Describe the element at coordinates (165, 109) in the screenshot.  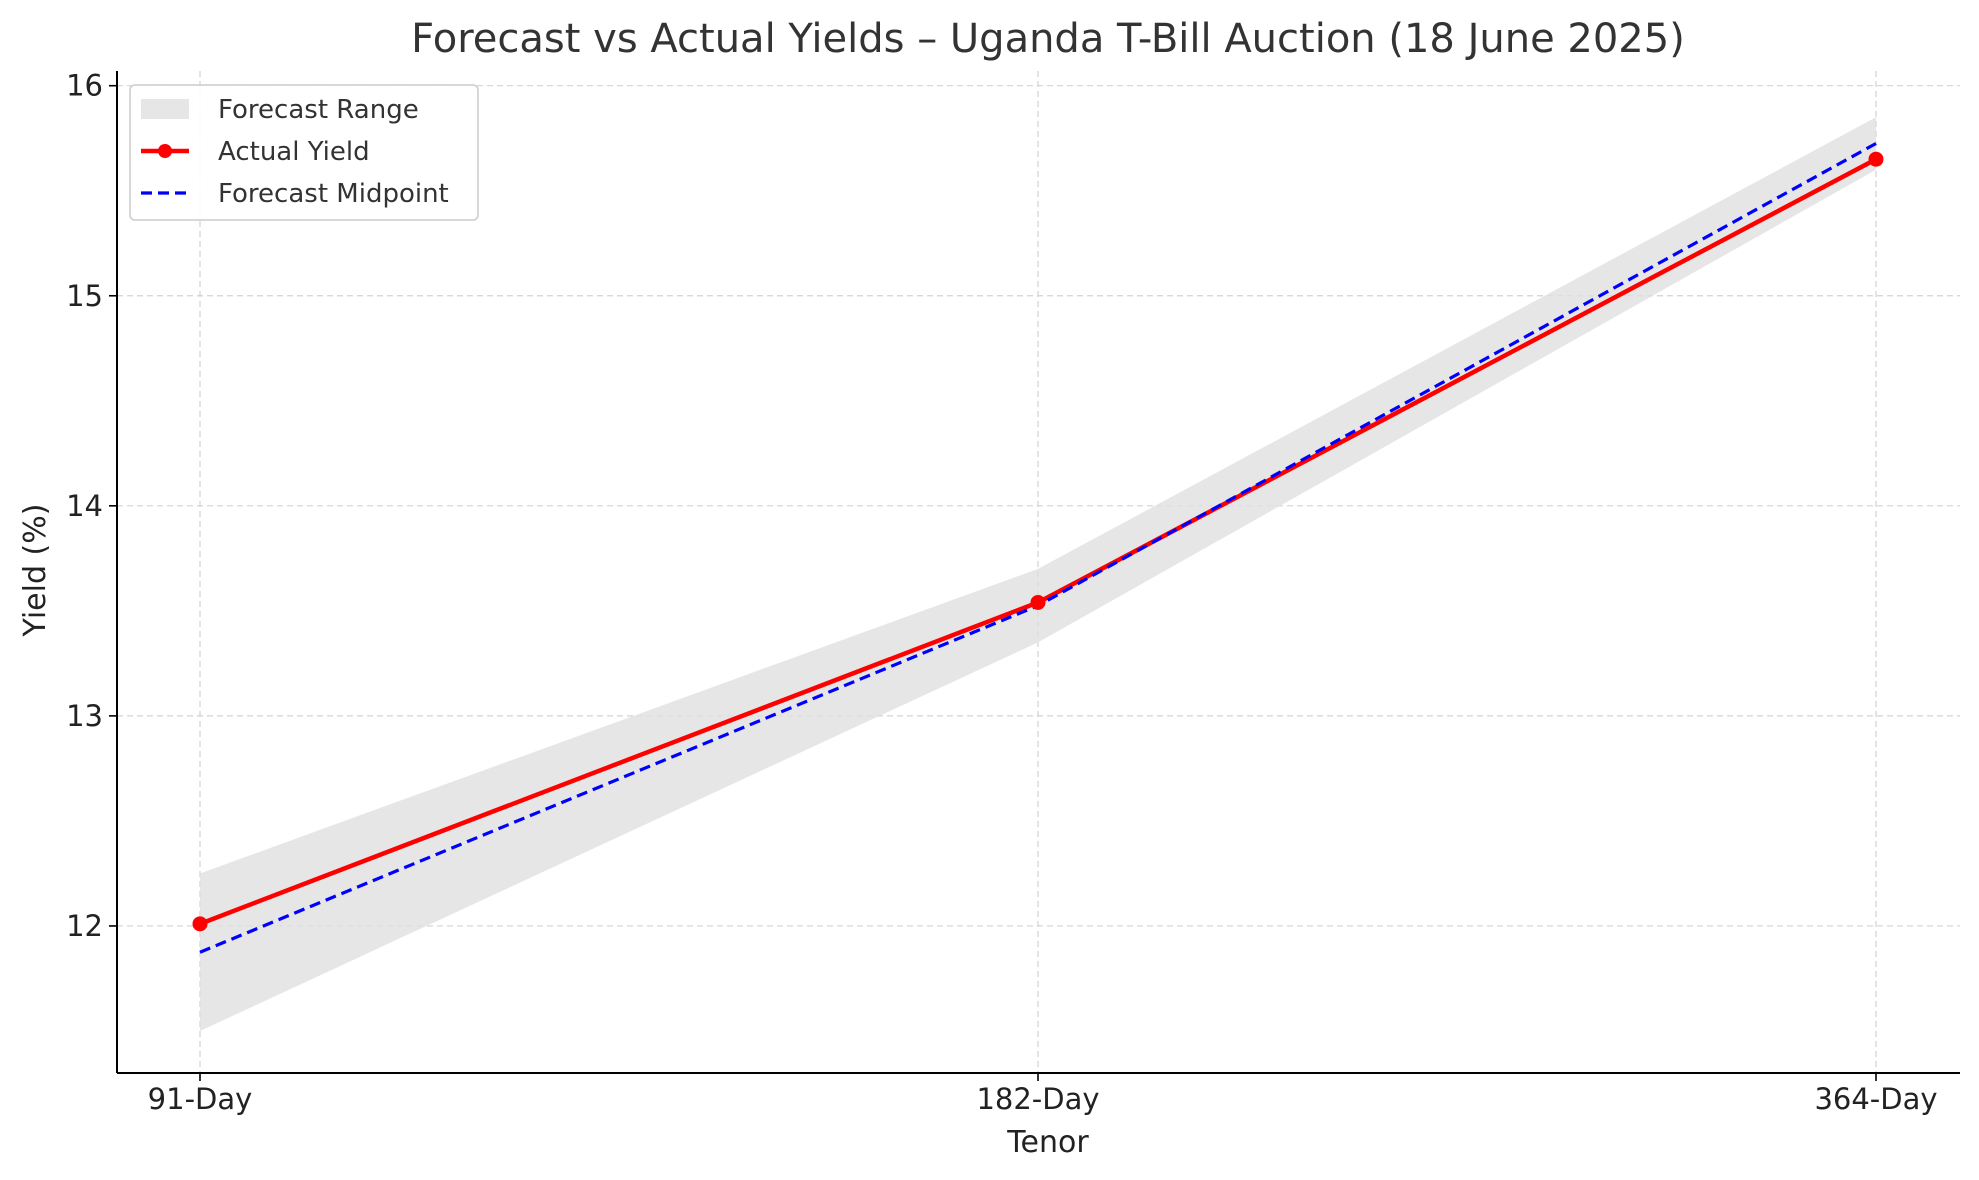
I see `legend-swatch-forecast-range` at that location.